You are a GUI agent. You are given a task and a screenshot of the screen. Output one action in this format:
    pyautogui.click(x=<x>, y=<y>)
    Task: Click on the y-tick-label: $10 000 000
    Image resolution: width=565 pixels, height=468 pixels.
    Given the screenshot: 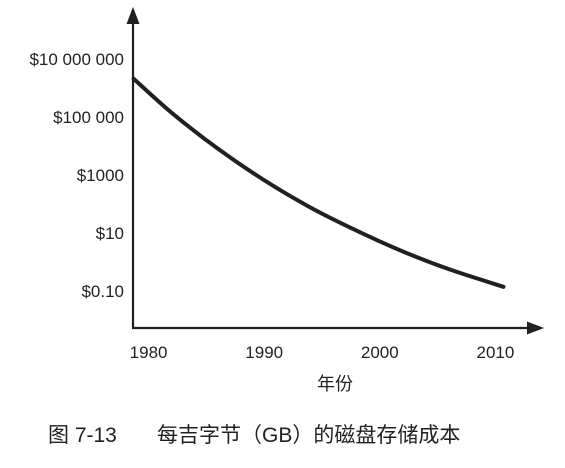 What is the action you would take?
    pyautogui.click(x=76, y=59)
    